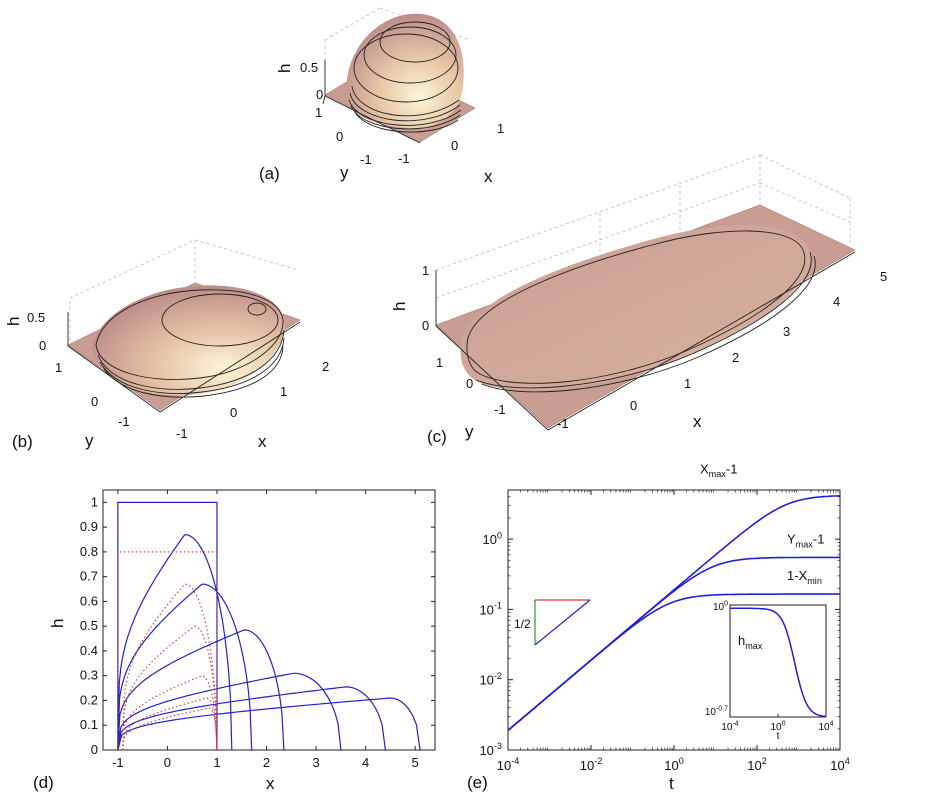 The image size is (925, 798). I want to click on x-tick-label: 10⁻⁴, so click(508, 764).